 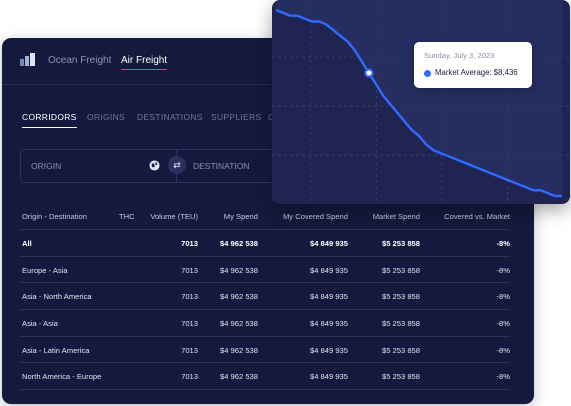 What do you see at coordinates (396, 216) in the screenshot?
I see `header-market-spend: Market Spend` at bounding box center [396, 216].